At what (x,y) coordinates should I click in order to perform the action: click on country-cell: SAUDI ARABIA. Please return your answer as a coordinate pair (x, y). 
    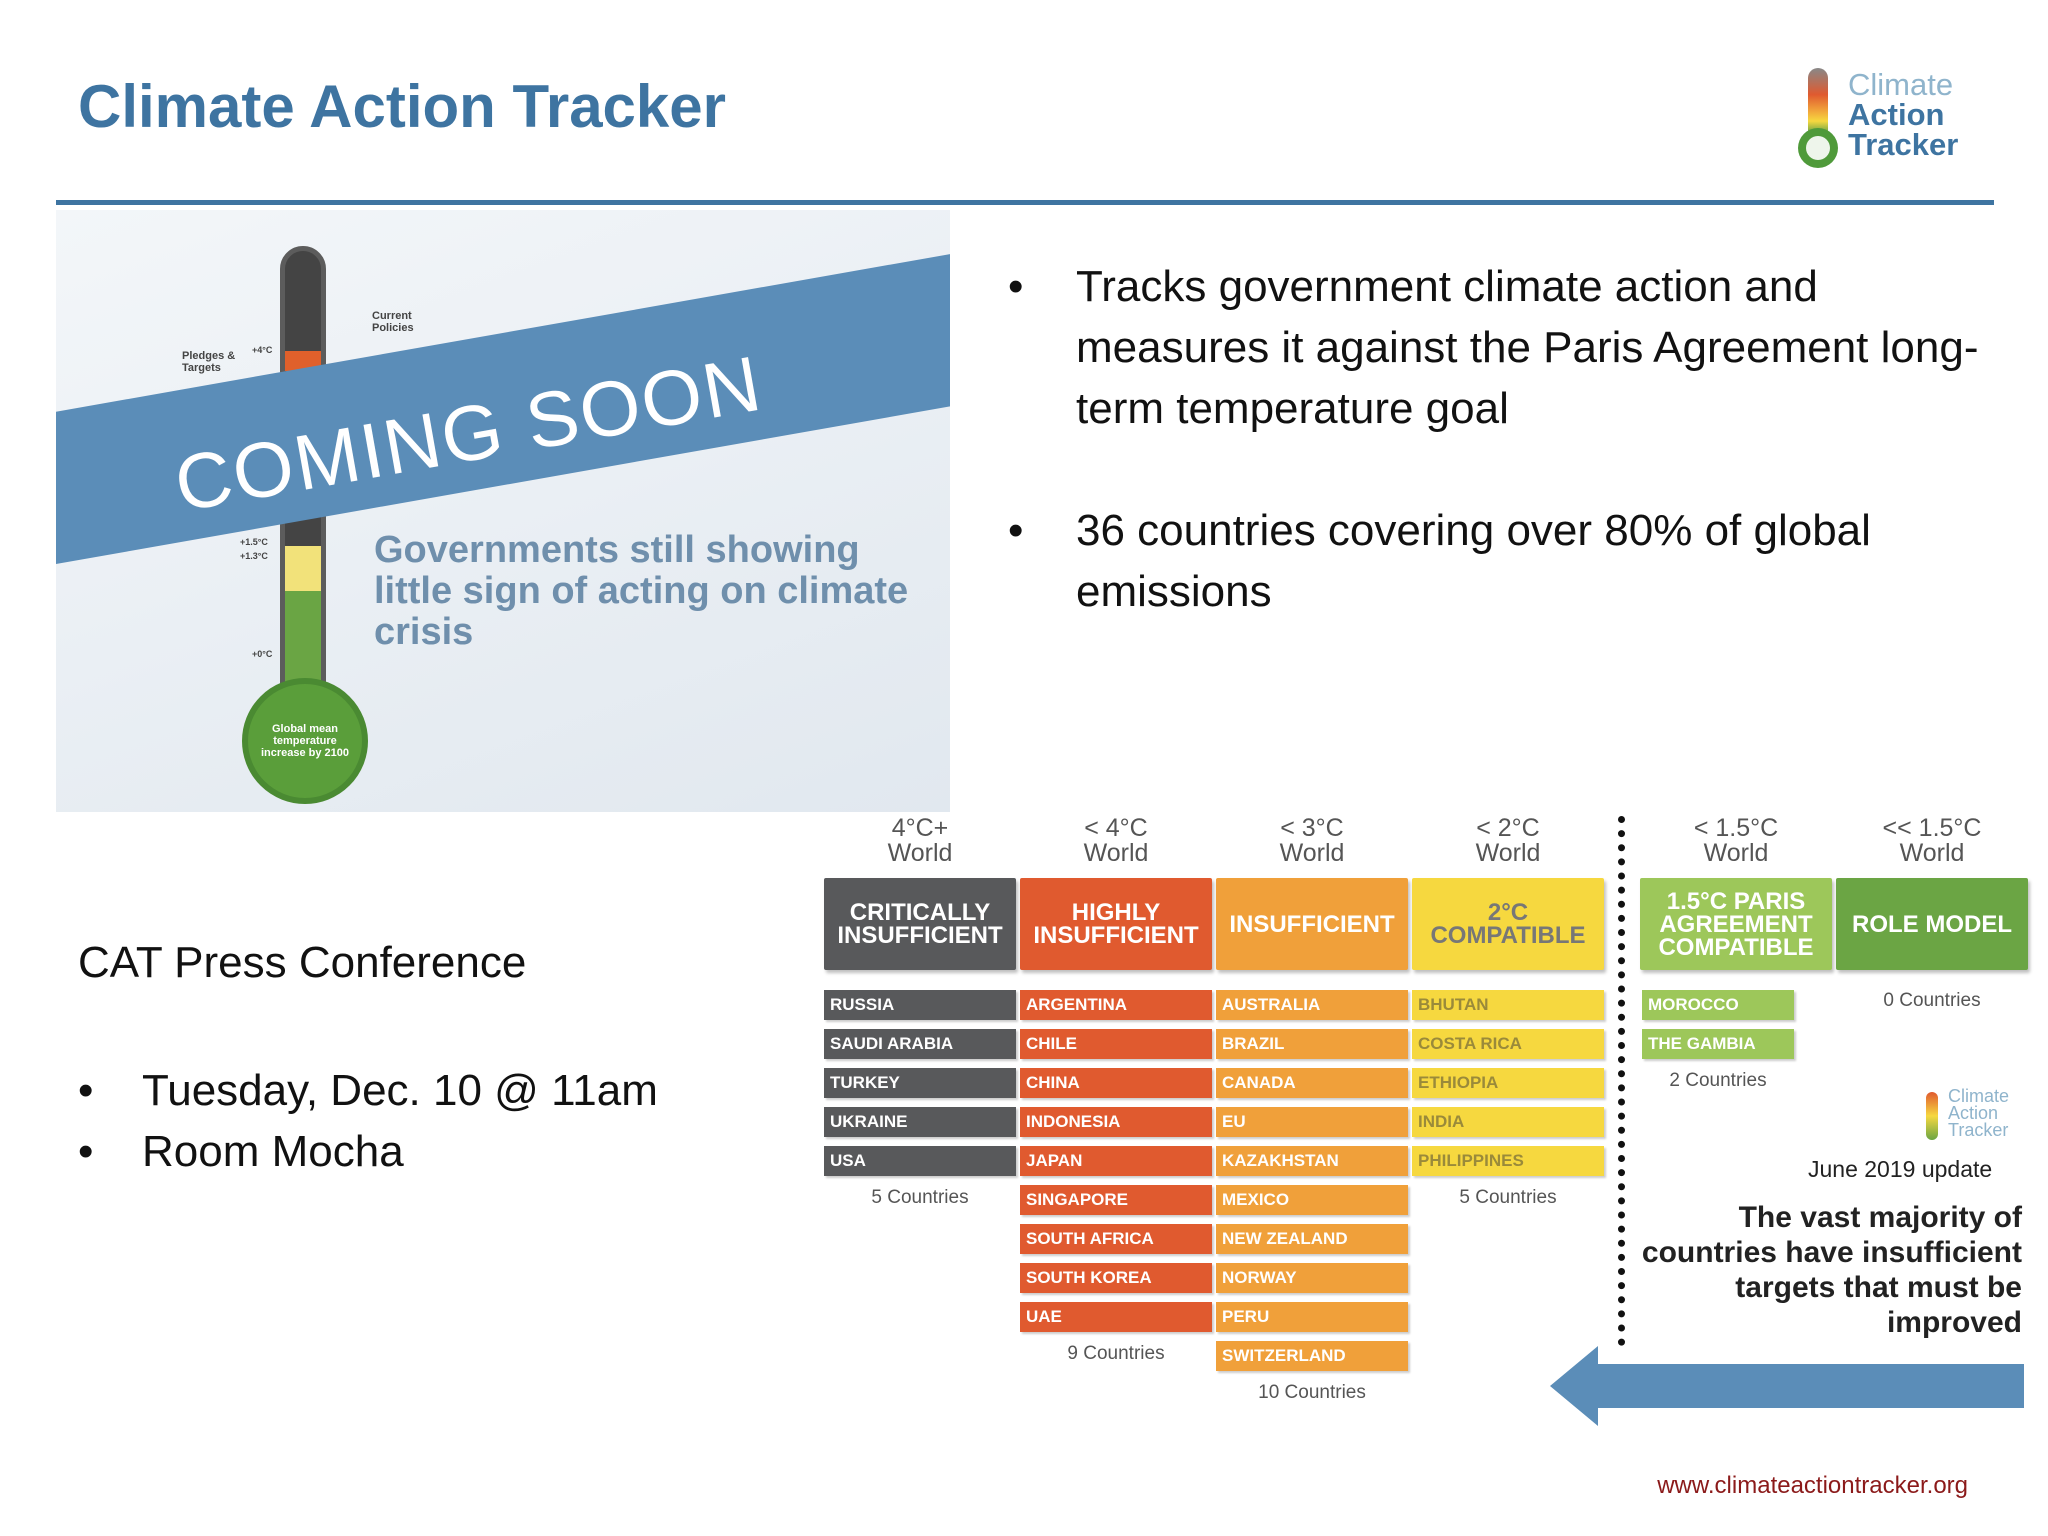
    Looking at the image, I should click on (920, 1044).